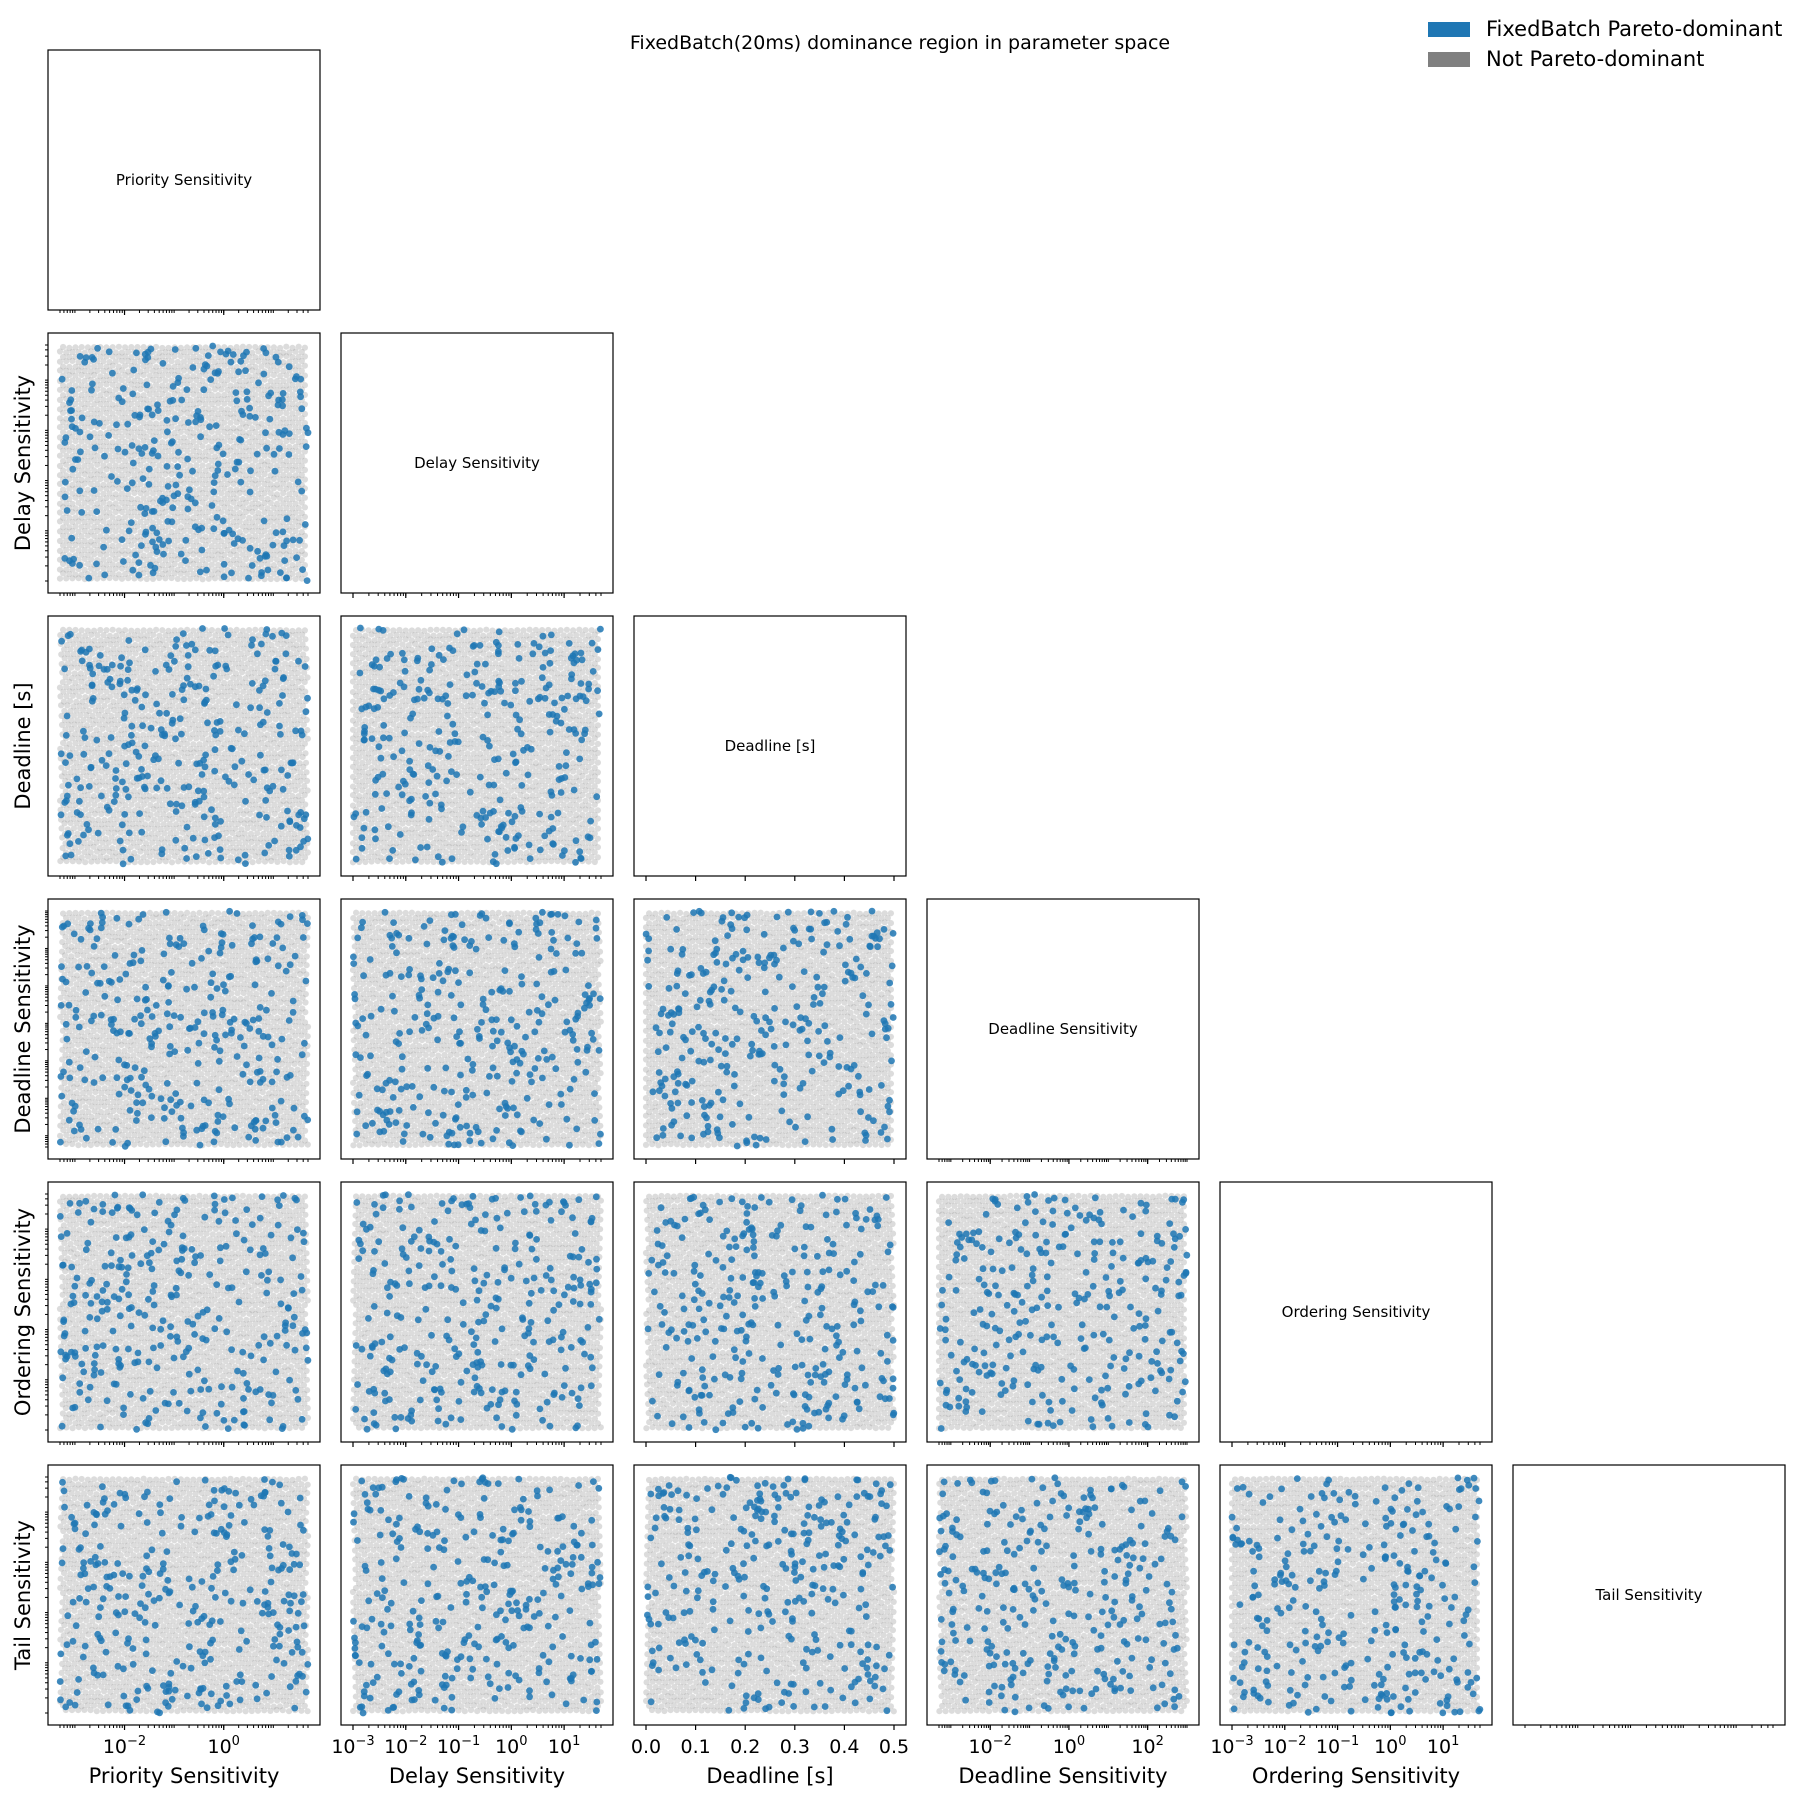  Describe the element at coordinates (184, 182) in the screenshot. I see `panel-priority-sensitivity-vs-priority-sensitivity: Priority Sensitivity` at that location.